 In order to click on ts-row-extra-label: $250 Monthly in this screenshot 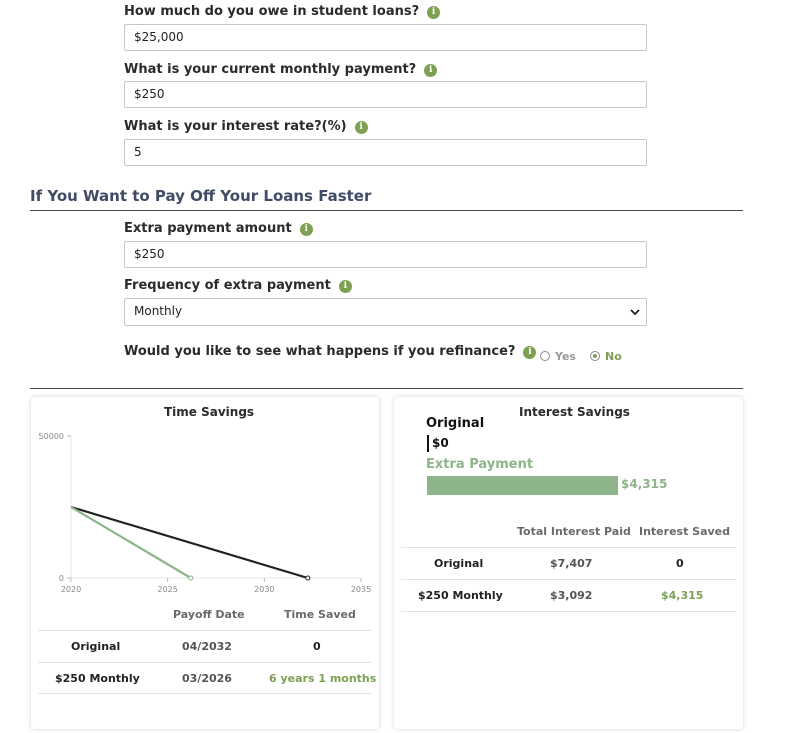, I will do `click(97, 678)`.